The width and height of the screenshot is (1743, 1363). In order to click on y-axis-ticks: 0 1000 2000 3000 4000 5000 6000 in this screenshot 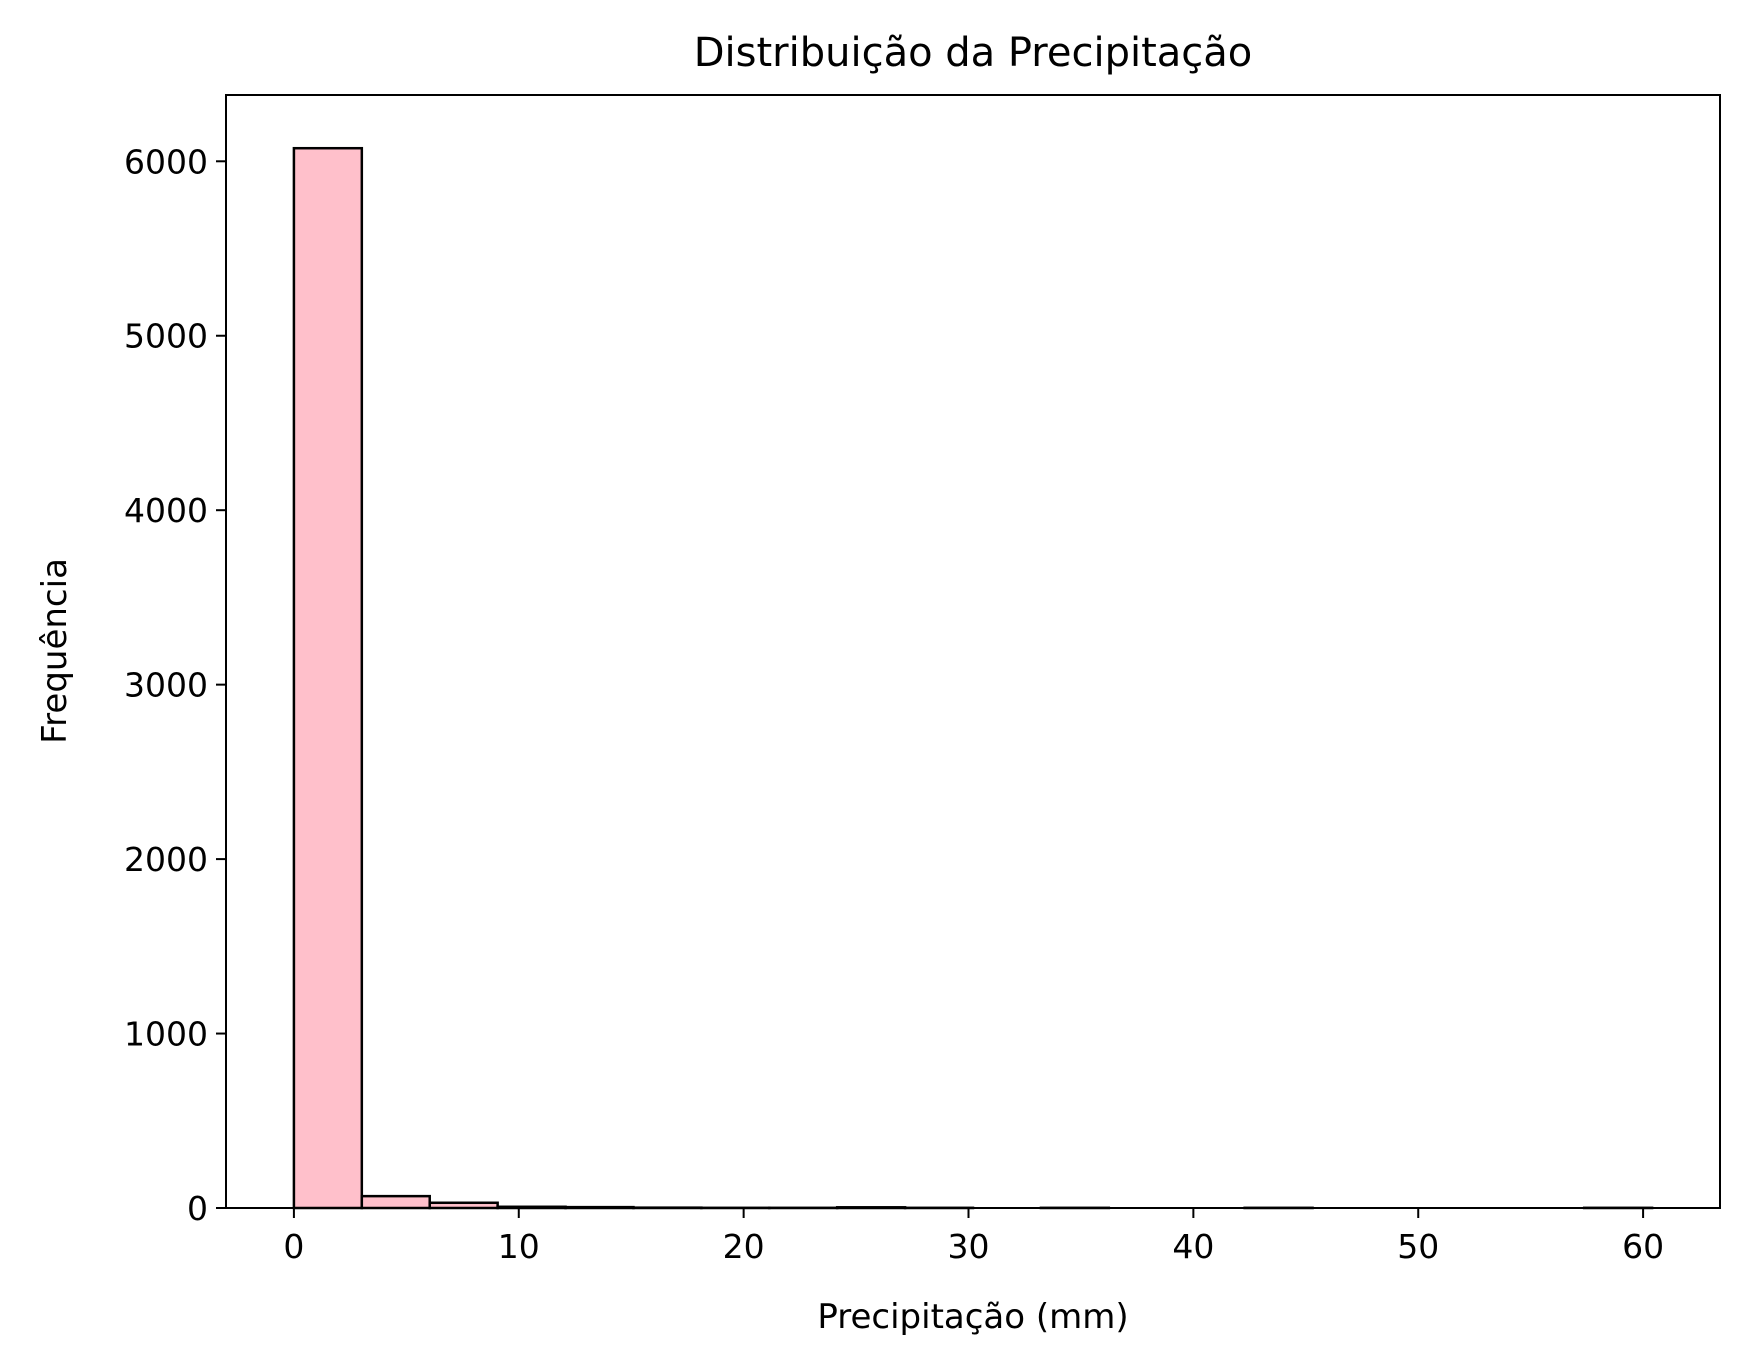, I will do `click(175, 685)`.